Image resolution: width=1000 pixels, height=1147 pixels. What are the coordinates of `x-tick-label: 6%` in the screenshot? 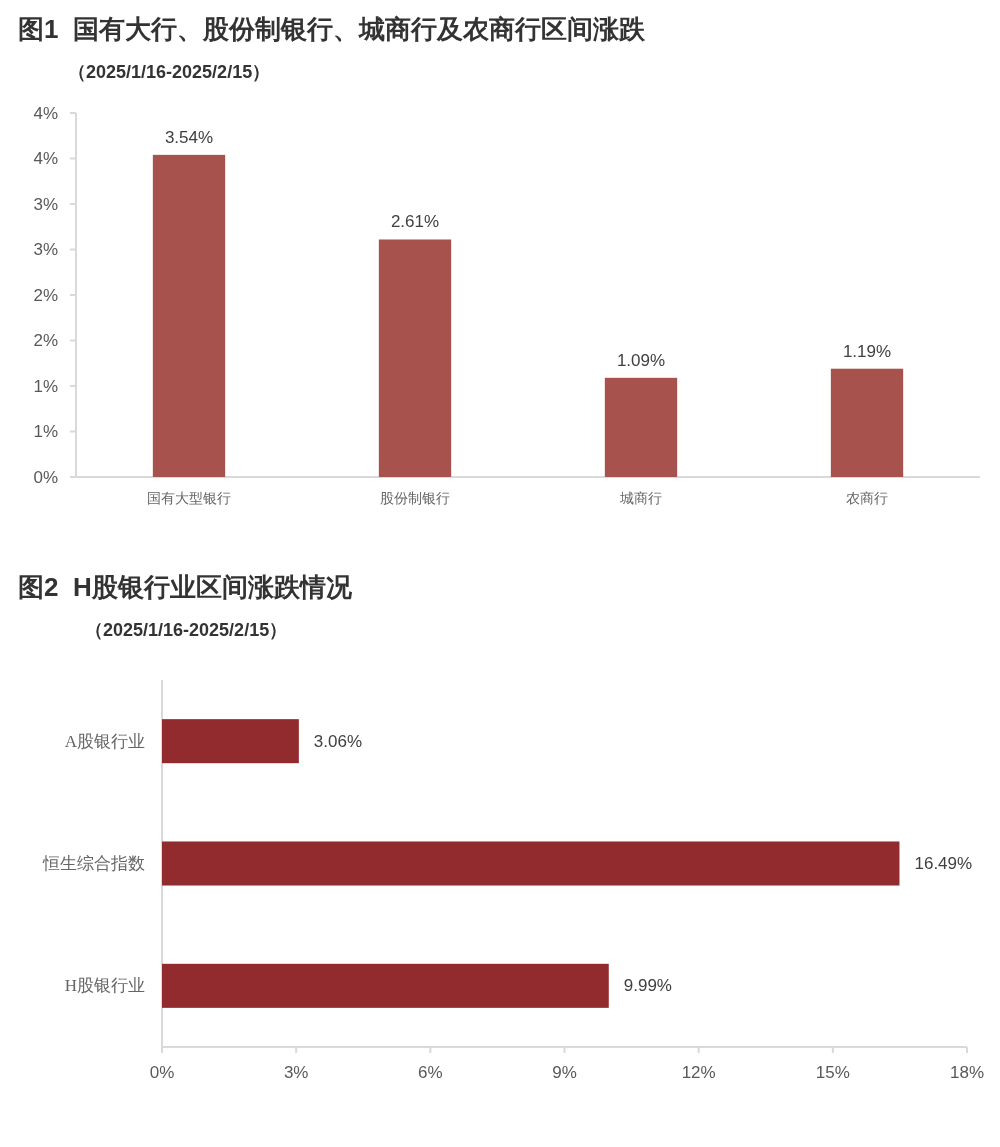 It's located at (430, 1072).